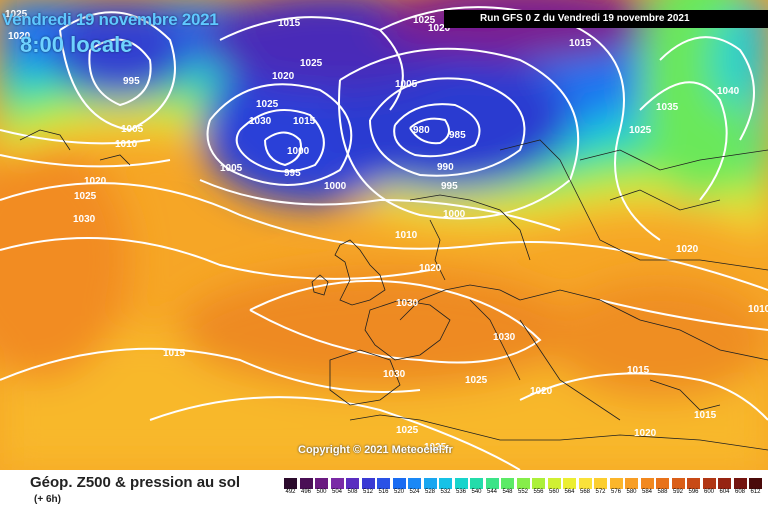 This screenshot has width=768, height=512. I want to click on scale-label: 576, so click(615, 492).